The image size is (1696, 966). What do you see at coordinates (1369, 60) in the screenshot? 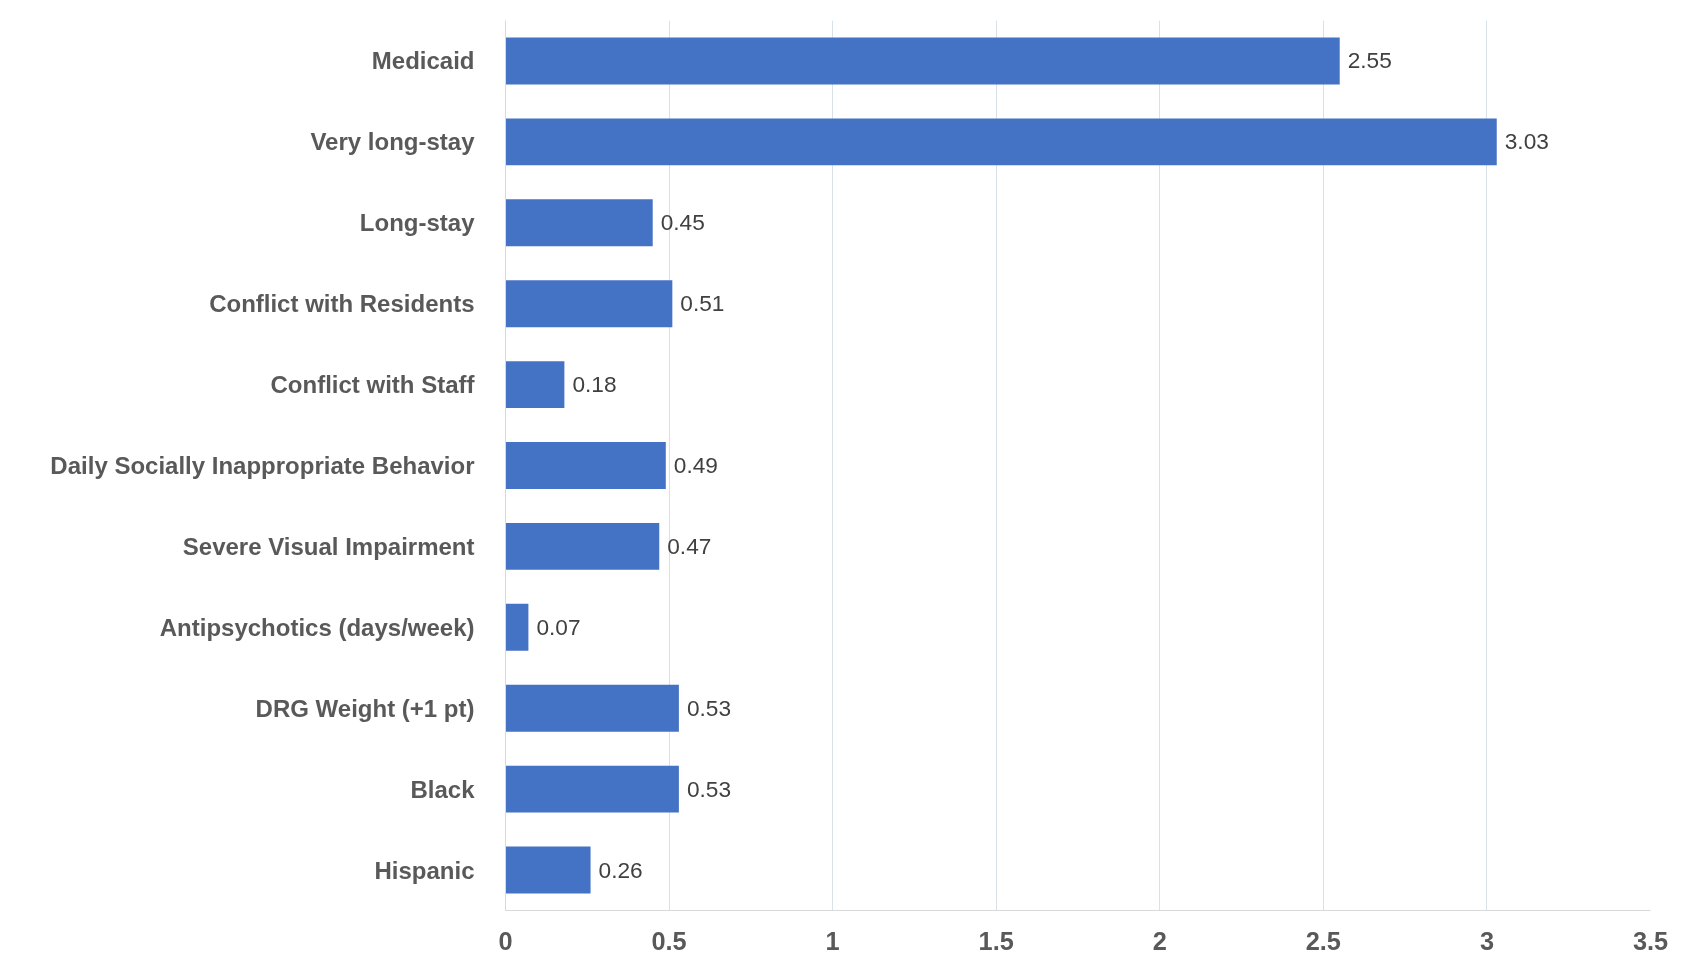
I see `data-label: 2.55` at bounding box center [1369, 60].